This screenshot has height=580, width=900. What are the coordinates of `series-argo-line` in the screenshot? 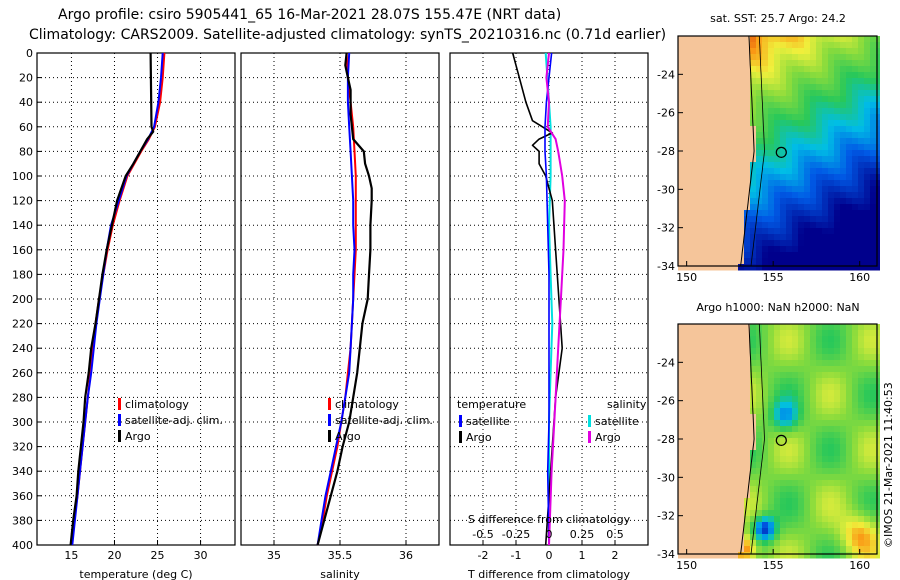 It's located at (112, 299).